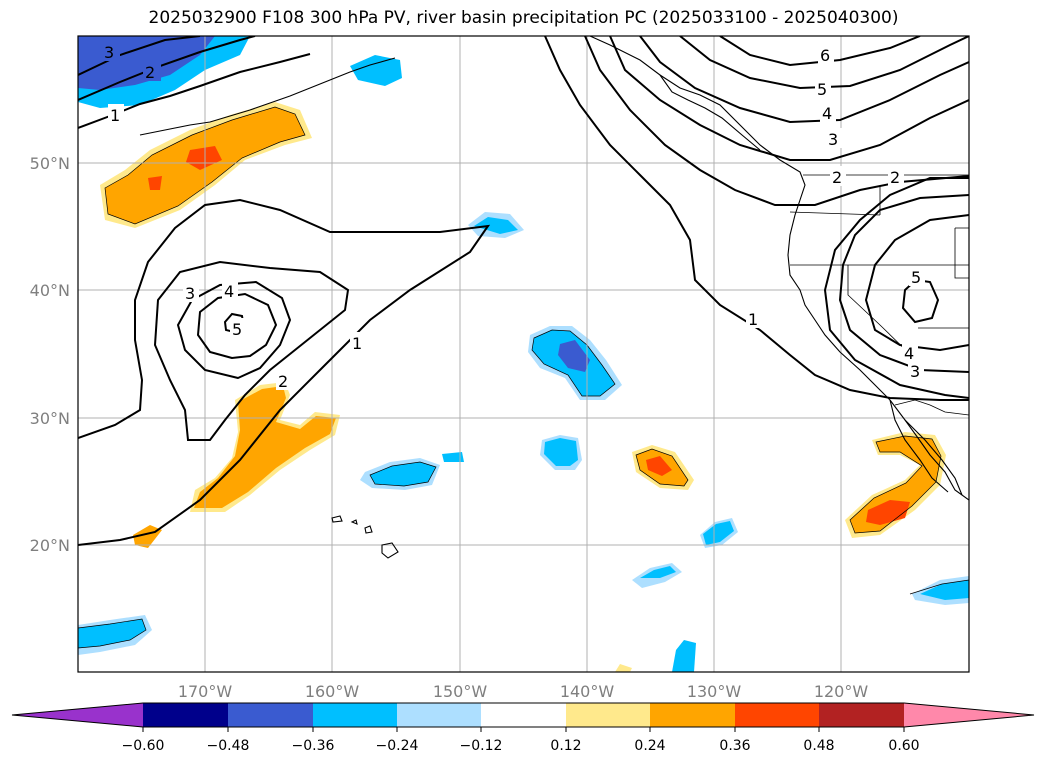 The image size is (1047, 765). What do you see at coordinates (919, 446) in the screenshot?
I see `coast-baja` at bounding box center [919, 446].